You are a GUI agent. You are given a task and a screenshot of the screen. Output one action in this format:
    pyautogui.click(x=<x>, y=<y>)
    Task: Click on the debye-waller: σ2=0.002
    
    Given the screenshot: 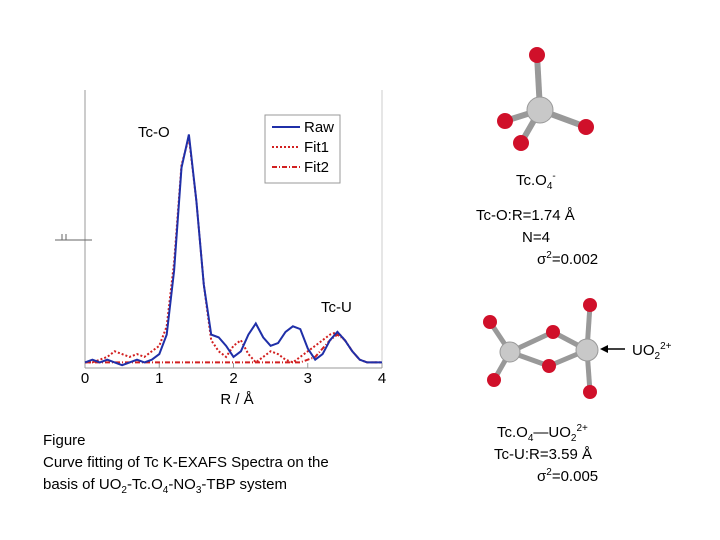 What is the action you would take?
    pyautogui.click(x=567, y=259)
    